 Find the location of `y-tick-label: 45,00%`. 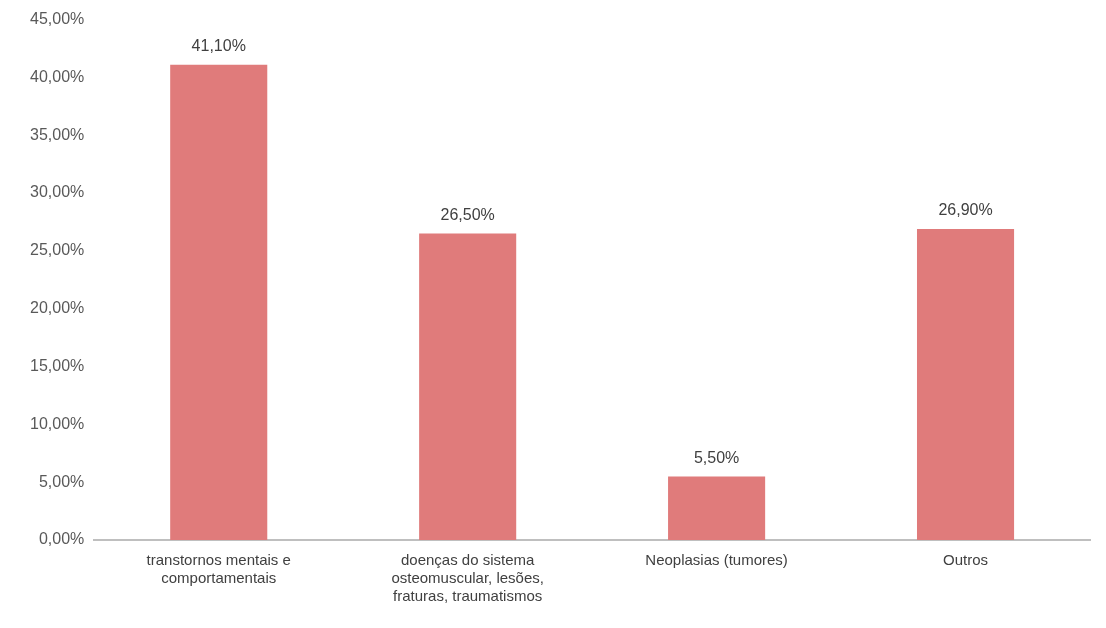

y-tick-label: 45,00% is located at coordinates (57, 19).